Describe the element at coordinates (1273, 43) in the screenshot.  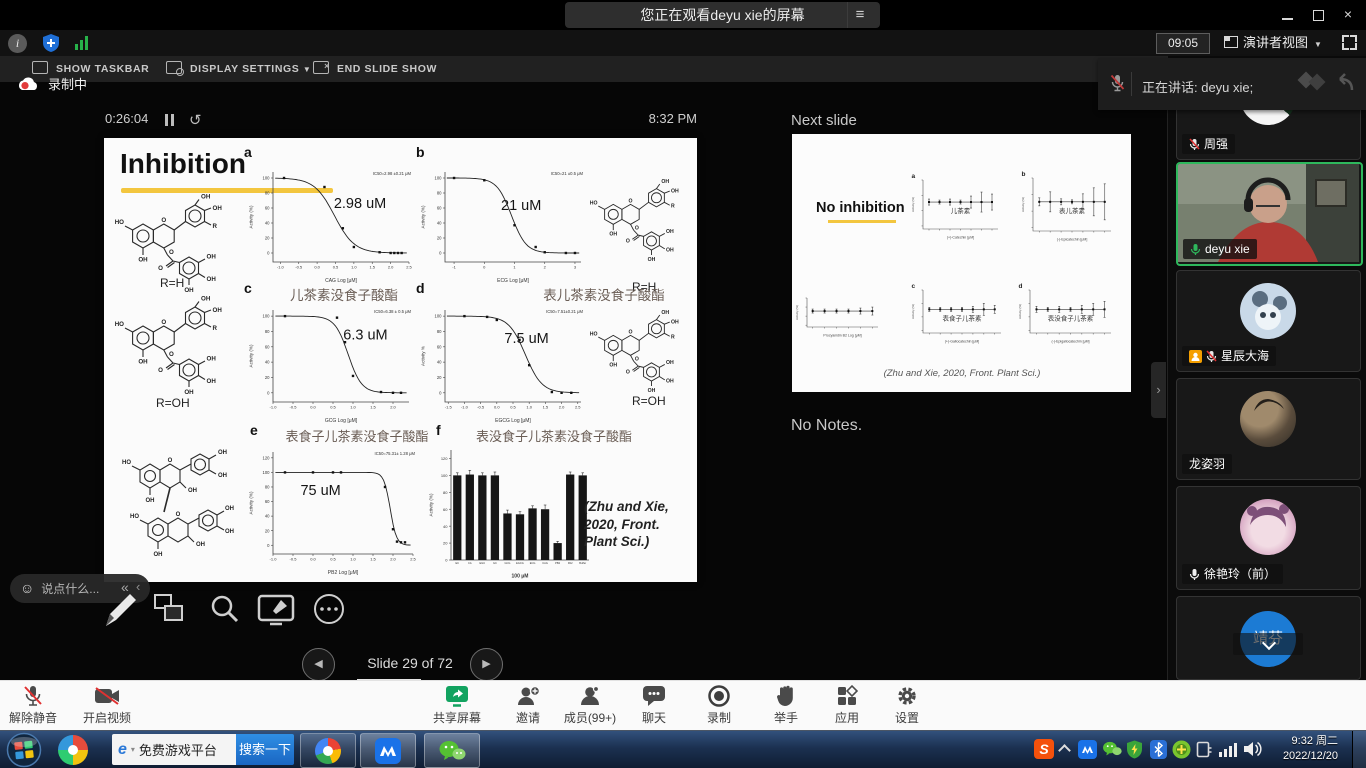
I see `view-mode-button: 演讲者视图 ▼` at that location.